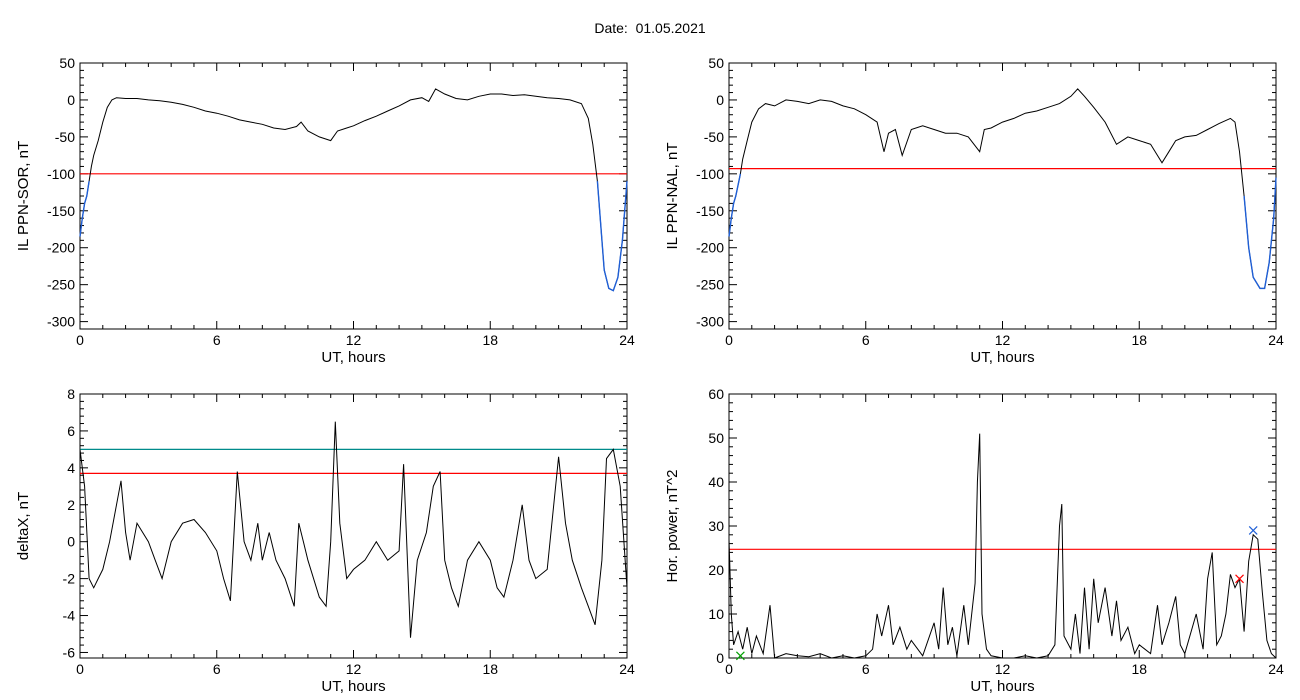 The height and width of the screenshot is (700, 1300). I want to click on y-tick-label: -6, so click(69, 652).